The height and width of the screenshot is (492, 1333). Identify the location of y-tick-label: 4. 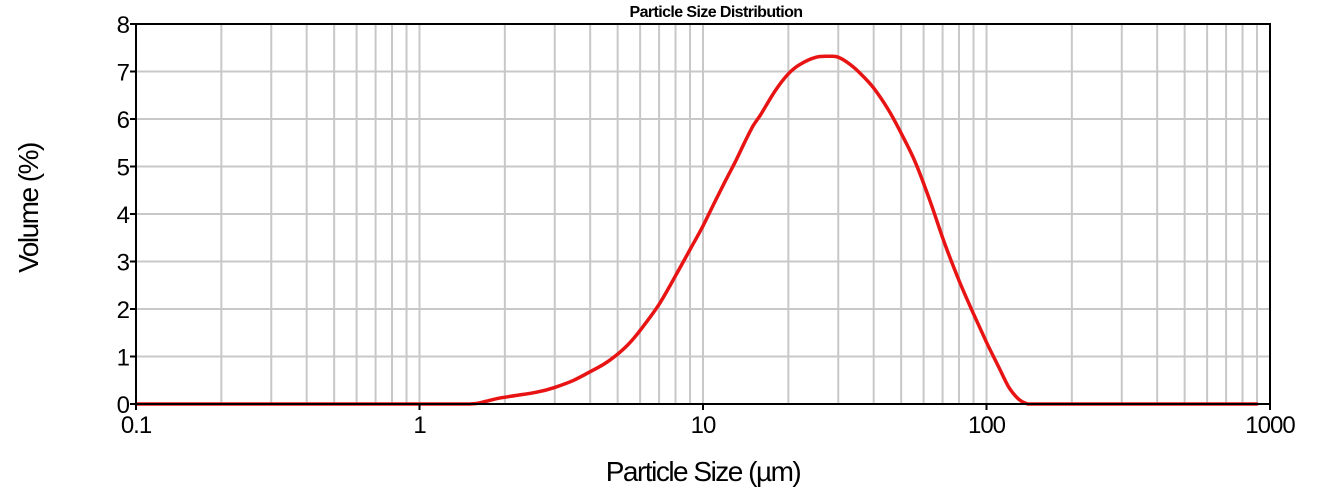
(123, 215).